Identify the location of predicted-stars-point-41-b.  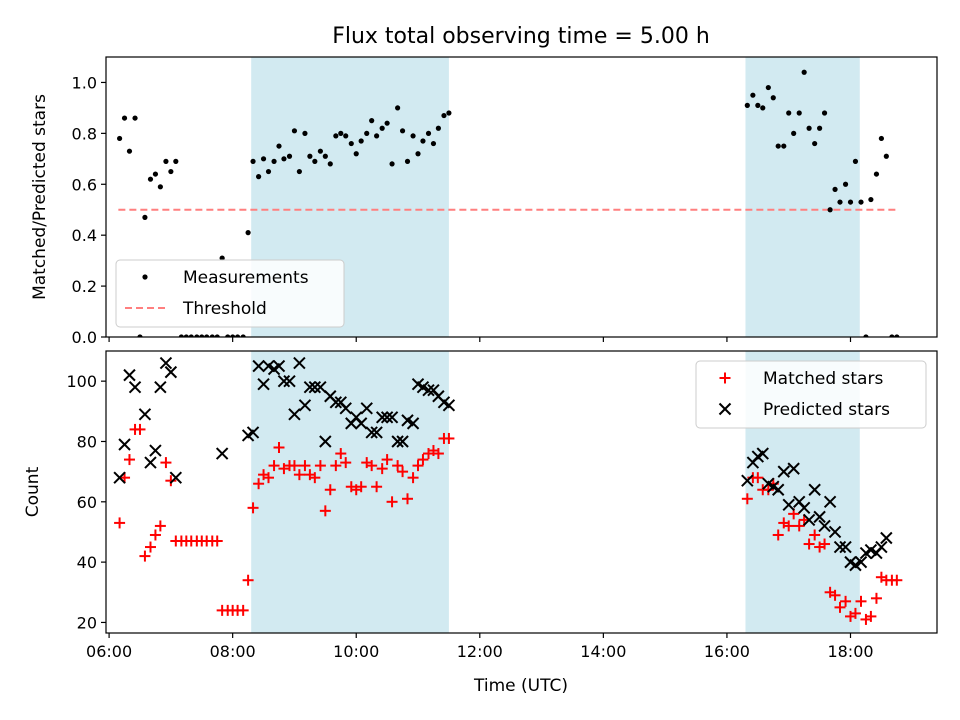
(397, 441).